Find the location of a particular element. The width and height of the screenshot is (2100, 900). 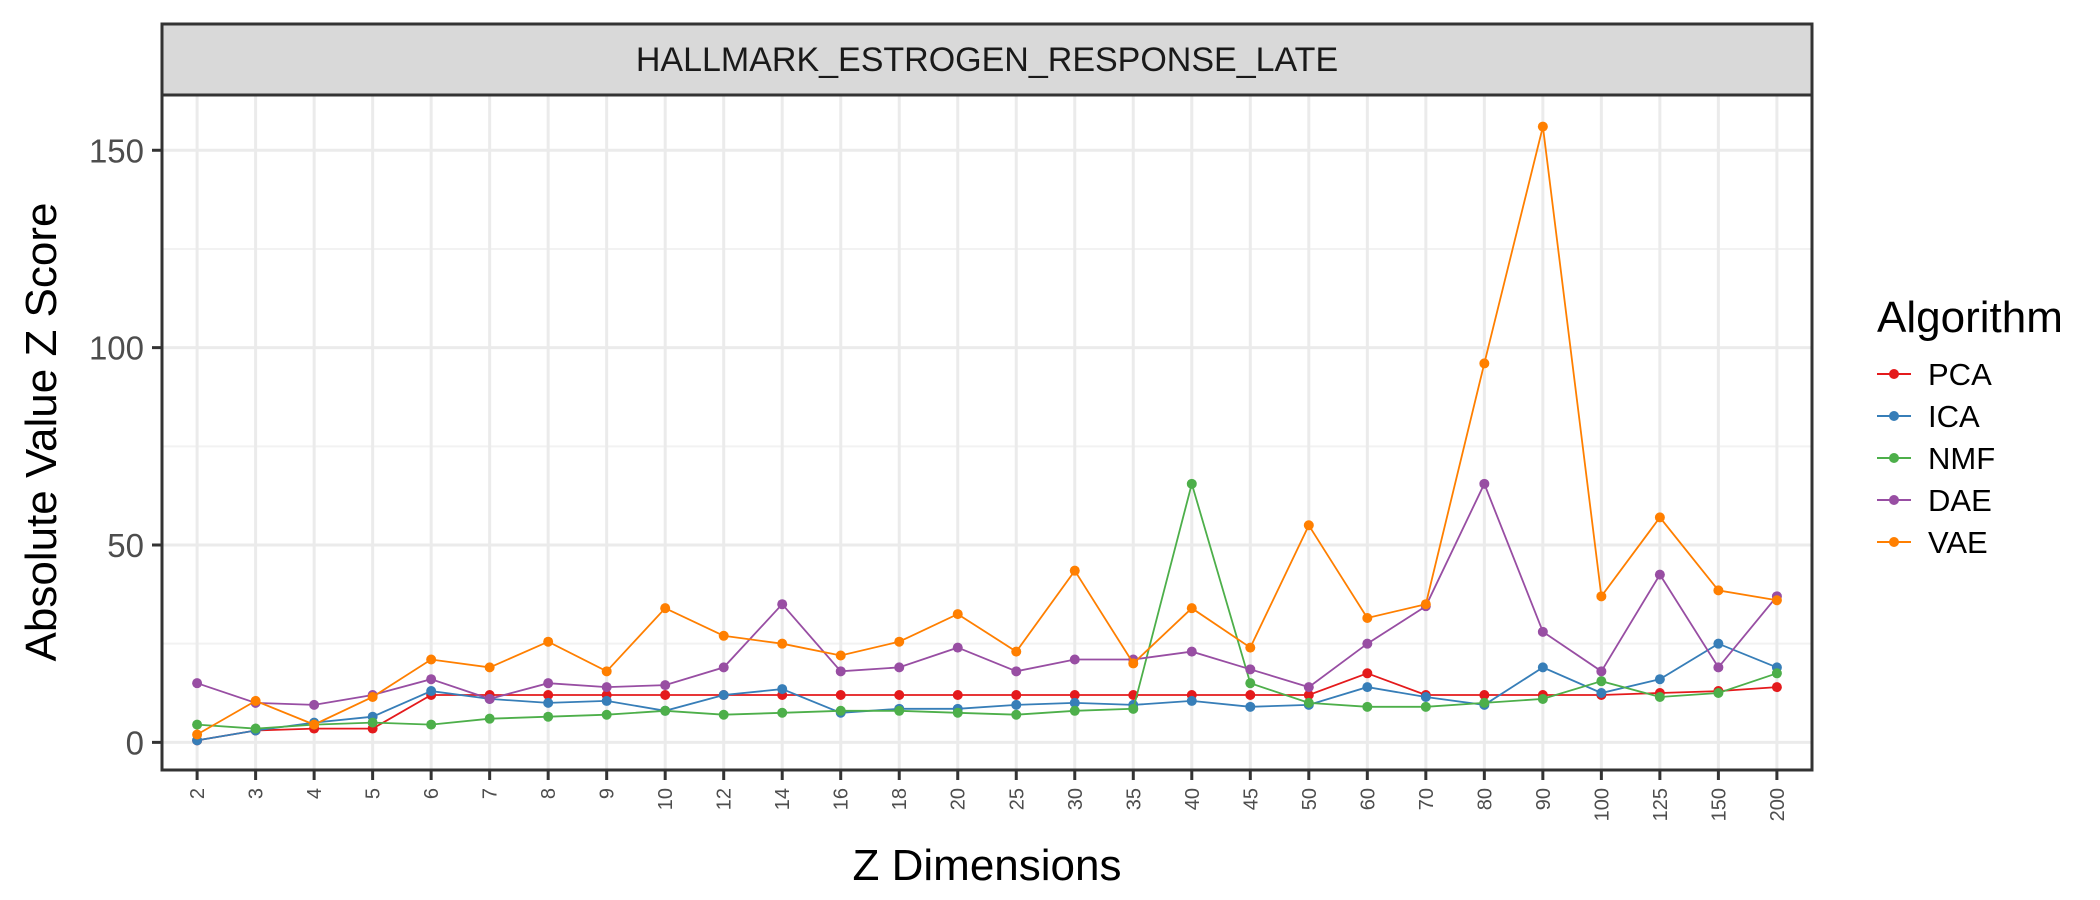

legend-label: ICA is located at coordinates (1954, 416).